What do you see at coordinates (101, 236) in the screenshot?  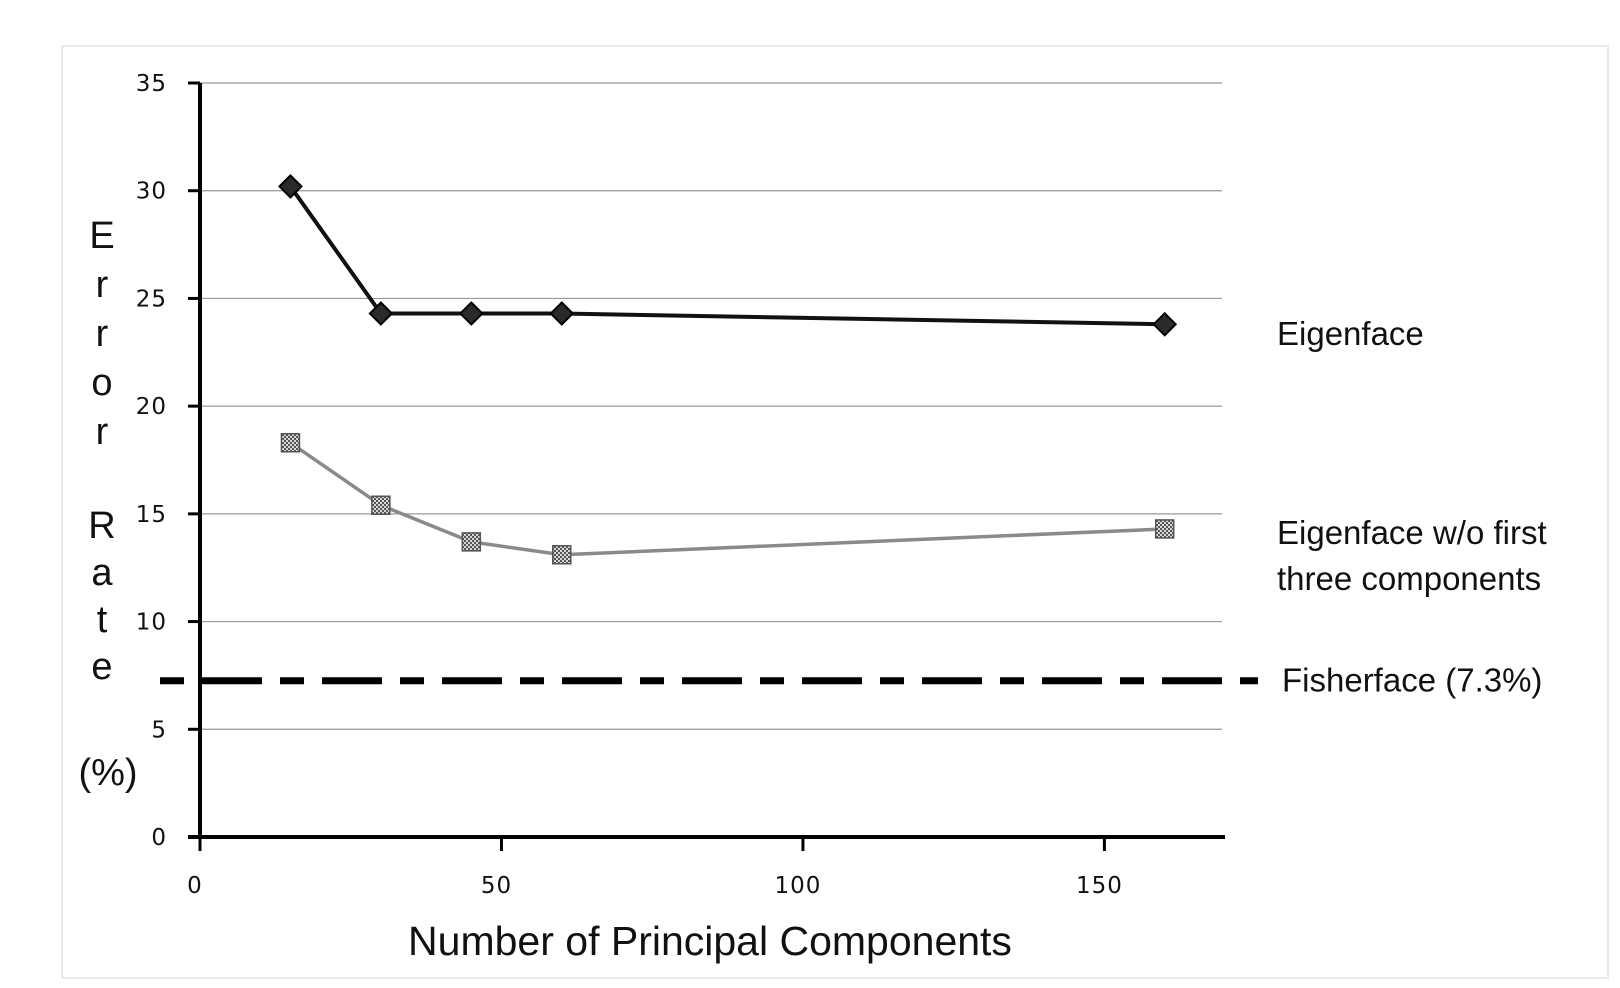 I see `y-axis-title-char: E` at bounding box center [101, 236].